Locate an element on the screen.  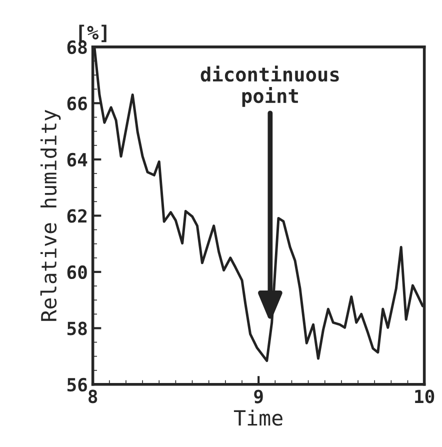
y-tick-label: 56 is located at coordinates (77, 385).